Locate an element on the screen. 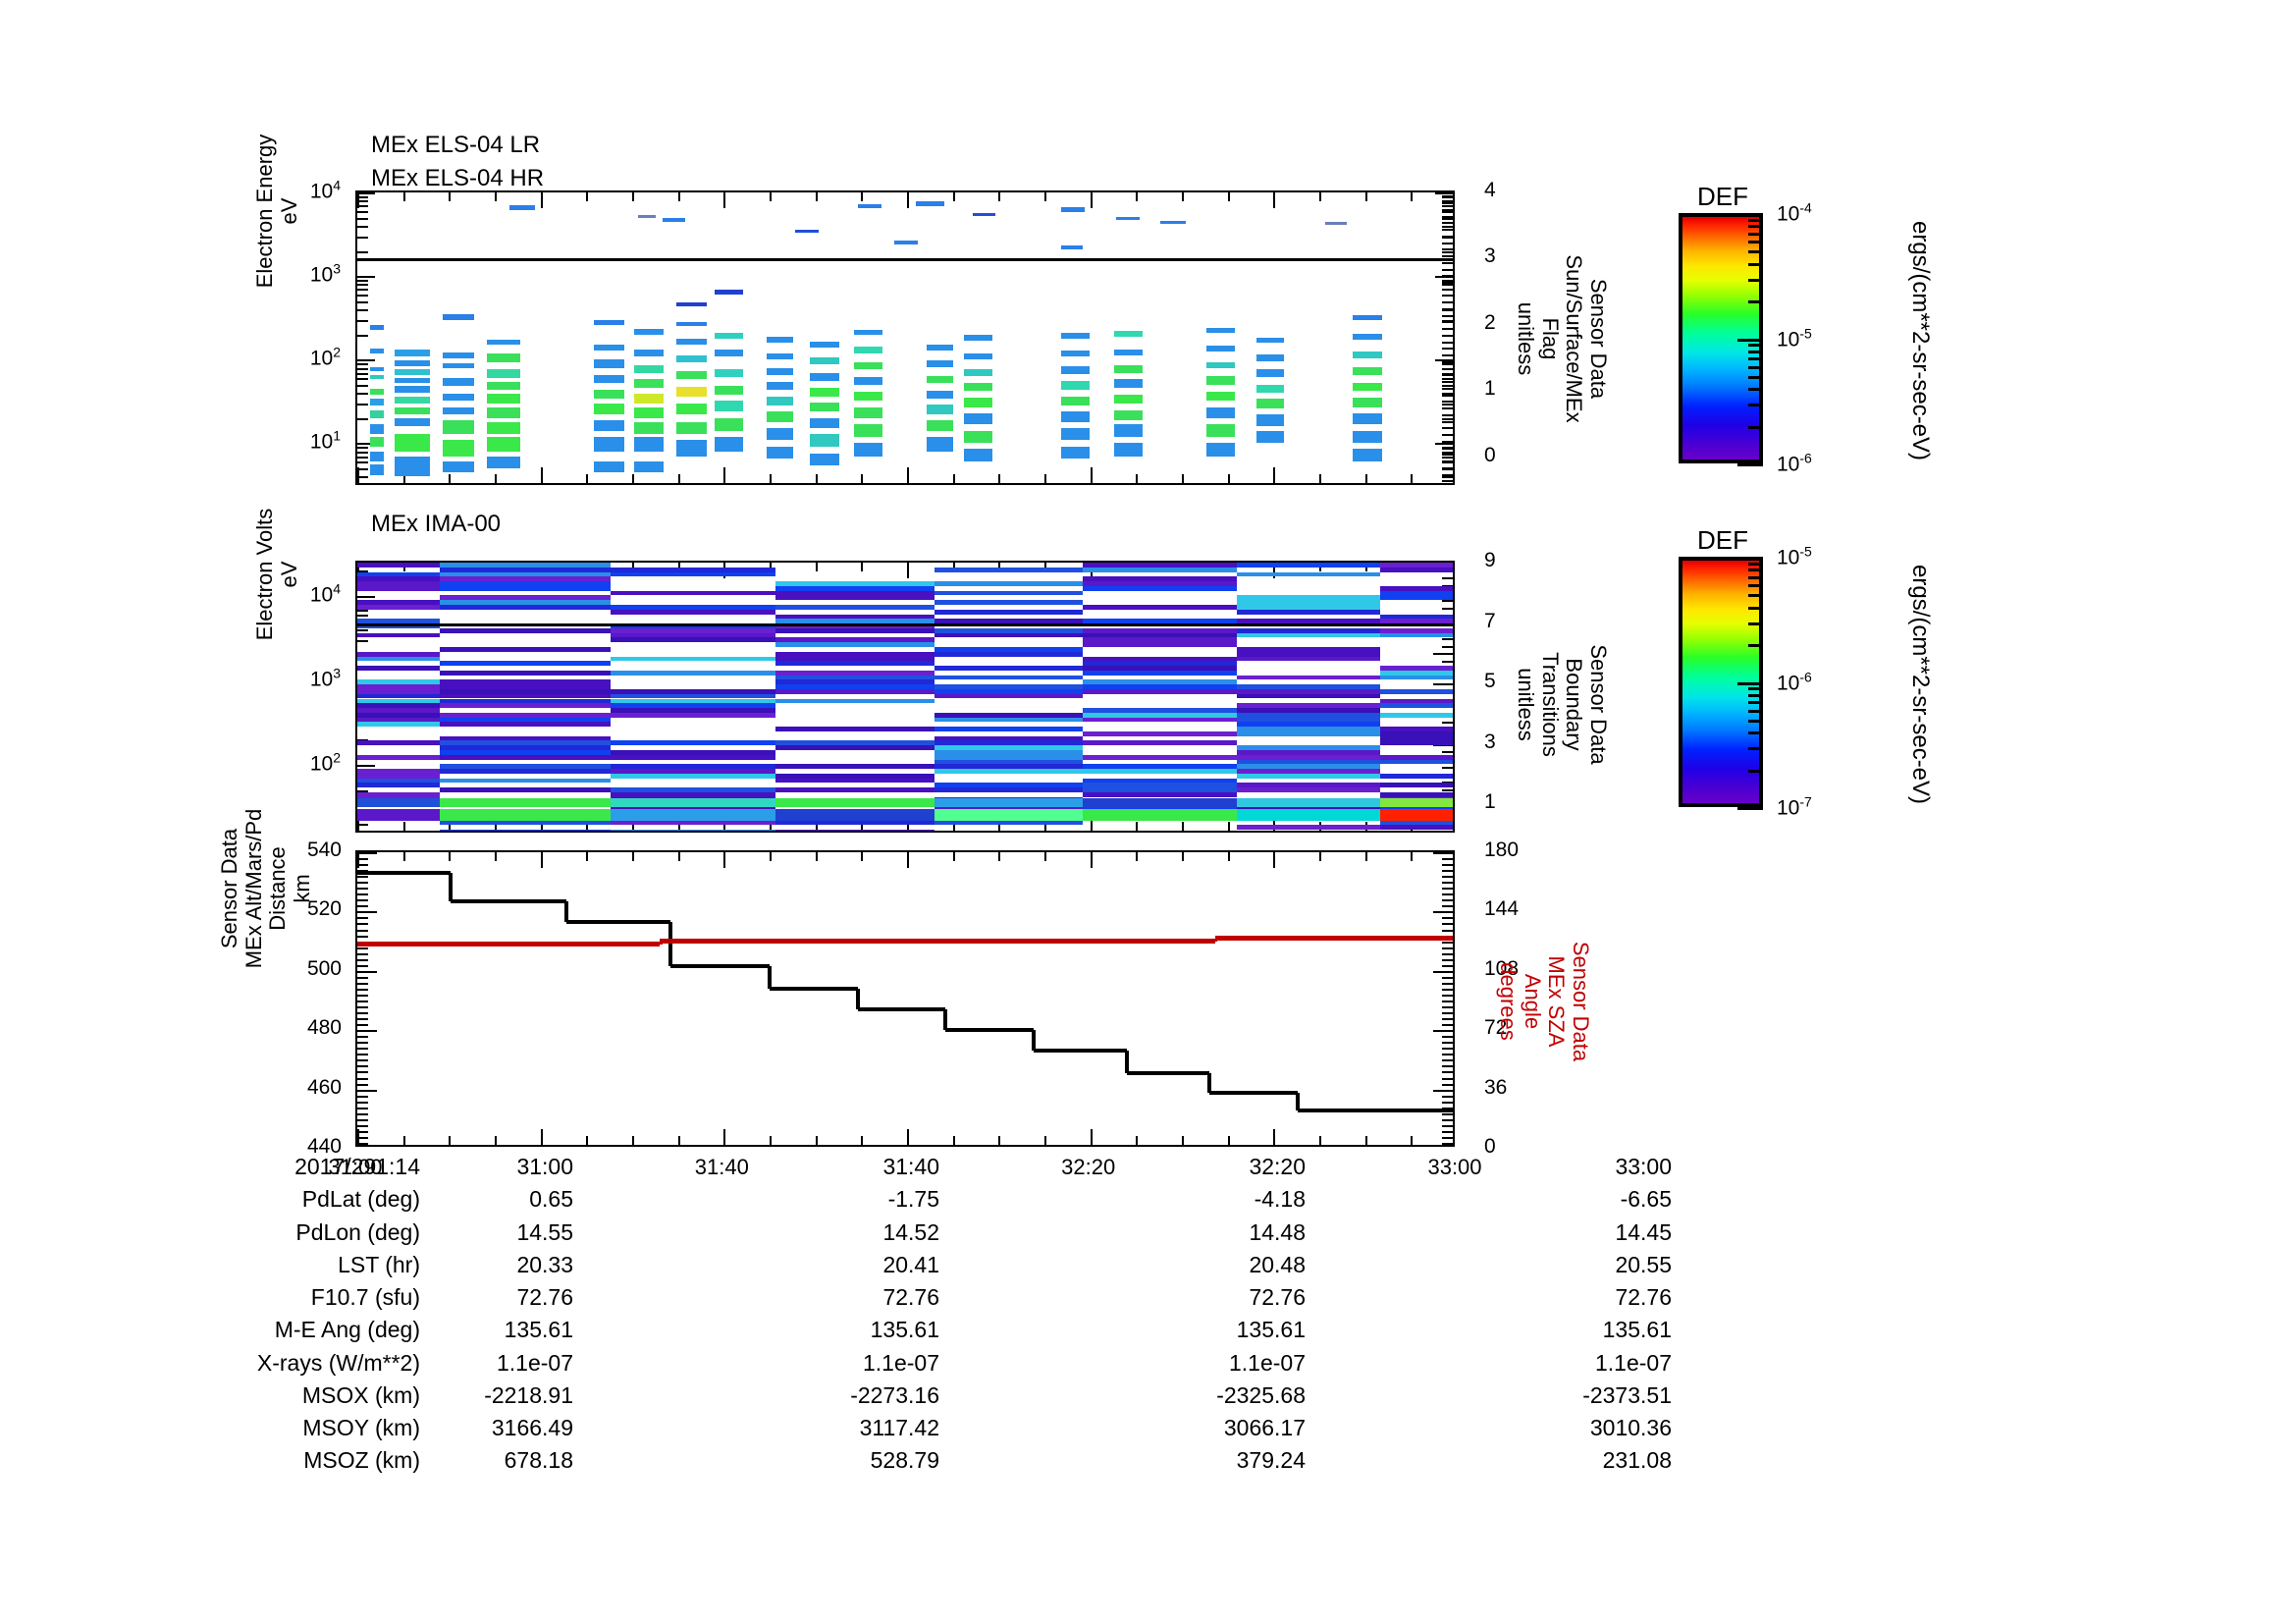 The width and height of the screenshot is (2296, 1623). x-axis-tick-label: 33:00 is located at coordinates (1454, 1167).